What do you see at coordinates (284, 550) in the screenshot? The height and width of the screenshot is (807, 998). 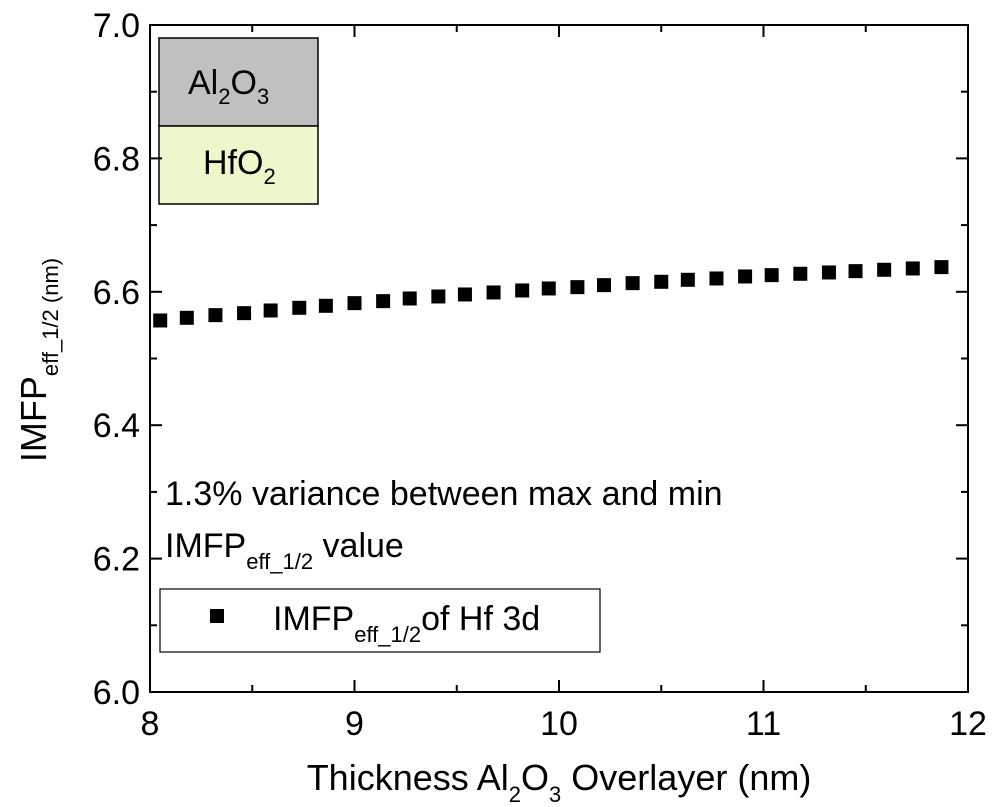 I see `variance-annotation-line2: IMFPeff_1/2 value` at bounding box center [284, 550].